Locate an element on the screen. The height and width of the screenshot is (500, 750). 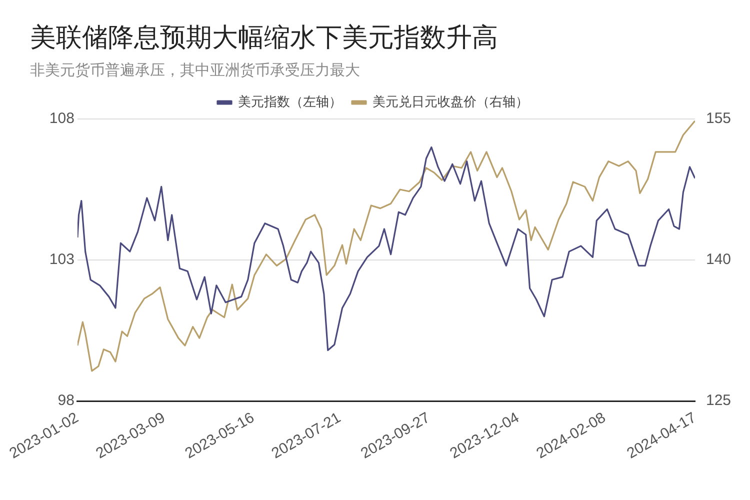
y-tick-label: 103 is located at coordinates (61, 259).